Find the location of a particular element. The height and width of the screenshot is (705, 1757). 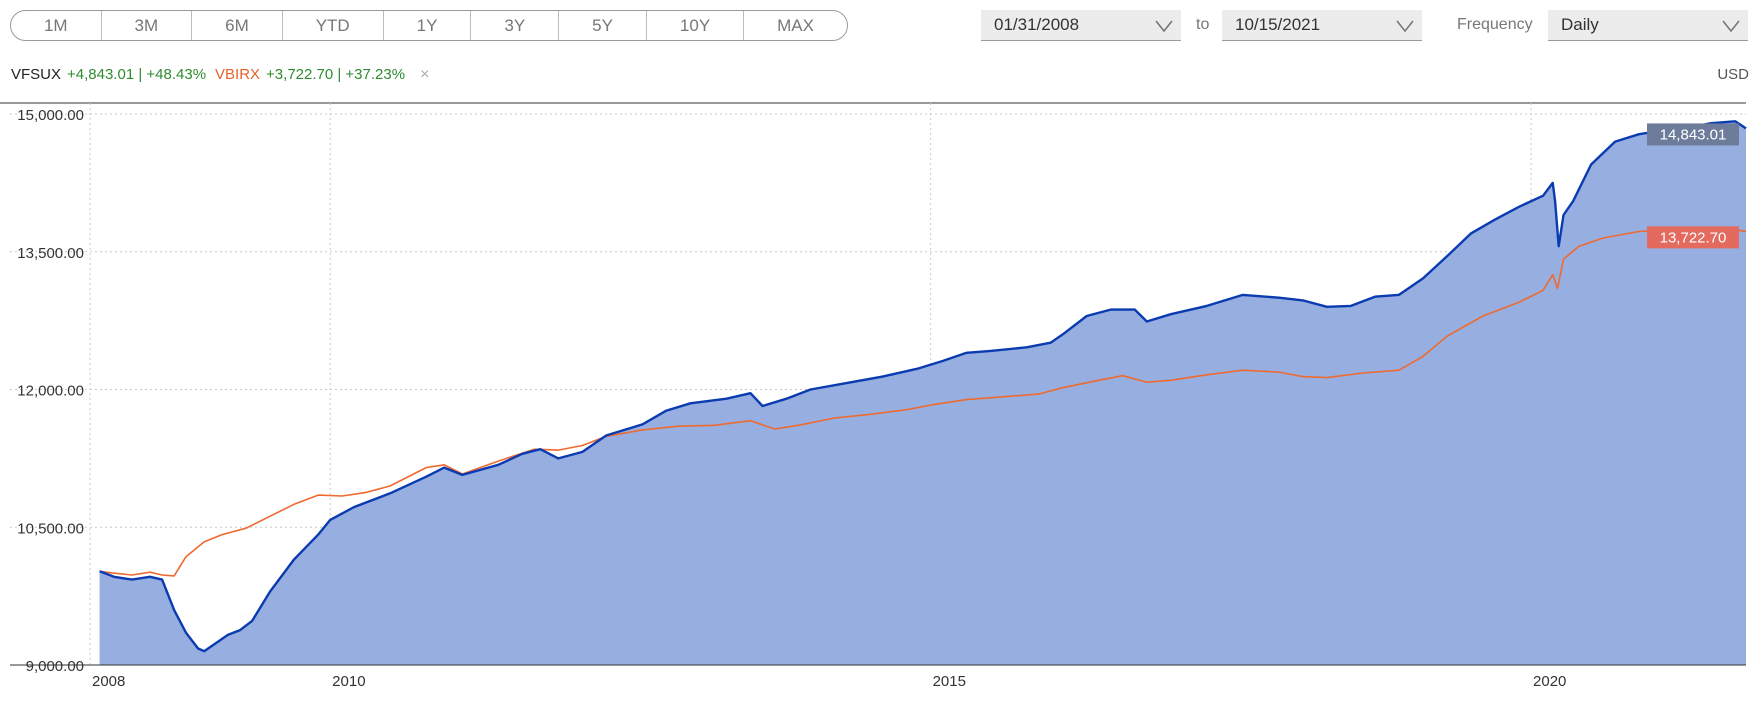

range-button-10y: 10Y is located at coordinates (696, 25).